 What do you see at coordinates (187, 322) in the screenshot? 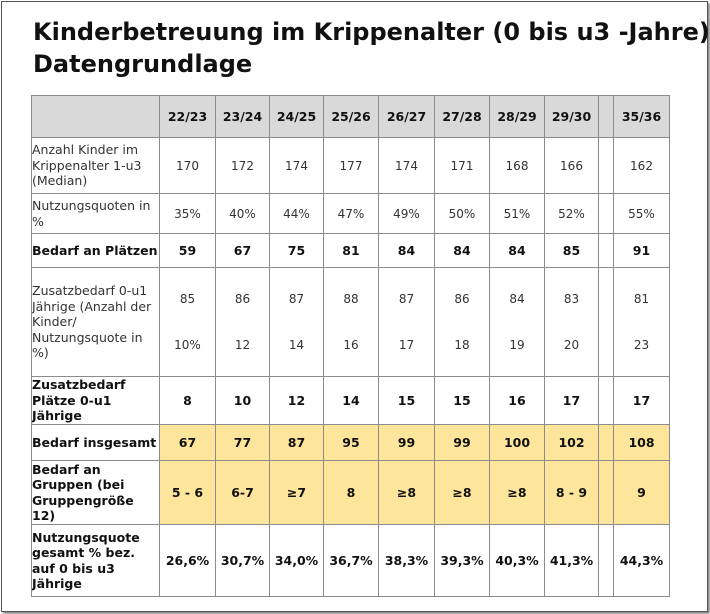
I see `table-cell: 85 10%` at bounding box center [187, 322].